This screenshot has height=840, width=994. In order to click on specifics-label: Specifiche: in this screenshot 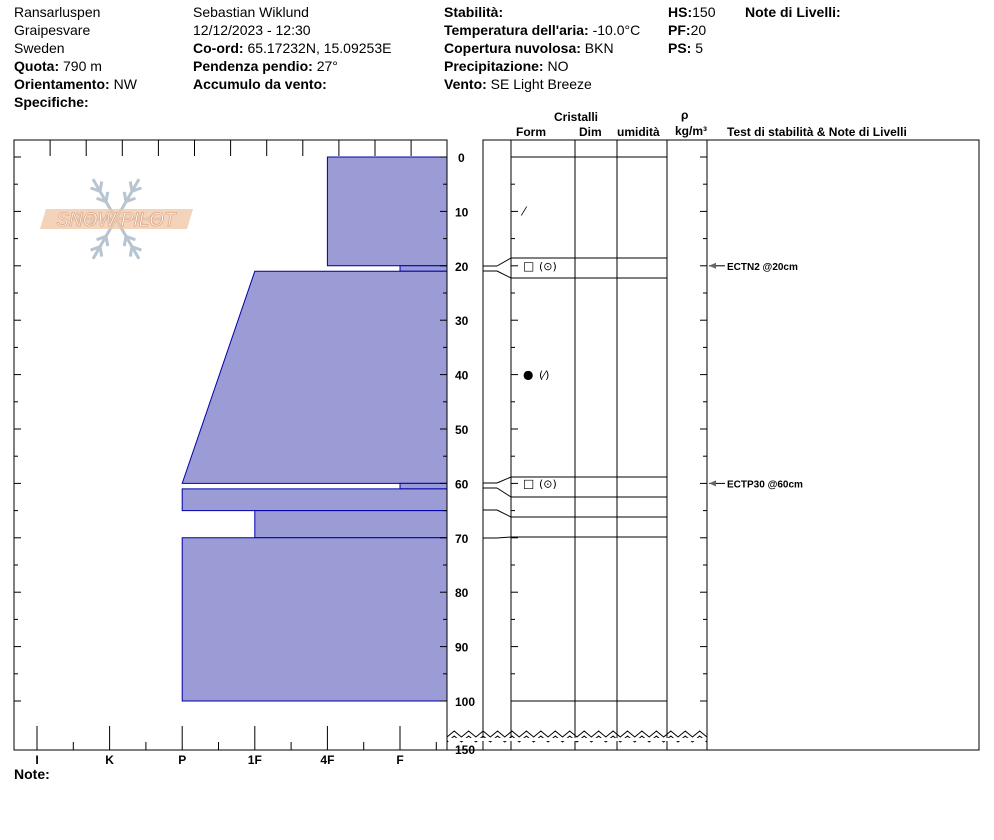, I will do `click(51, 102)`.